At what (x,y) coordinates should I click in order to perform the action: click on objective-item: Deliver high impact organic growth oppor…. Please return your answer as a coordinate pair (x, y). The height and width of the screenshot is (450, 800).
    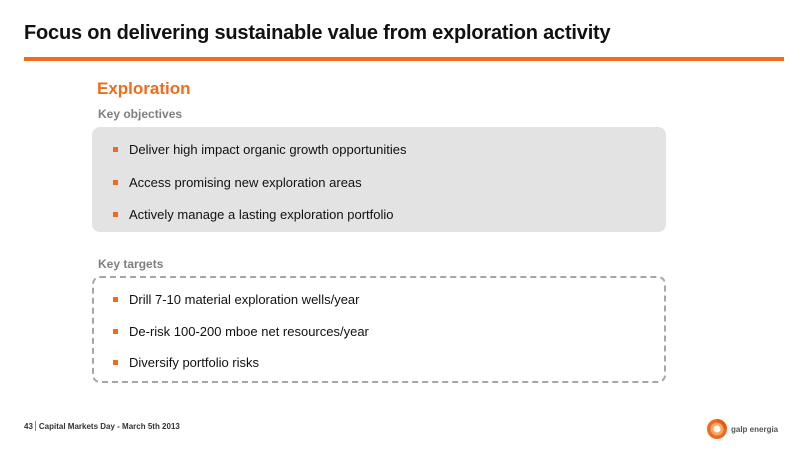
    Looking at the image, I should click on (249, 149).